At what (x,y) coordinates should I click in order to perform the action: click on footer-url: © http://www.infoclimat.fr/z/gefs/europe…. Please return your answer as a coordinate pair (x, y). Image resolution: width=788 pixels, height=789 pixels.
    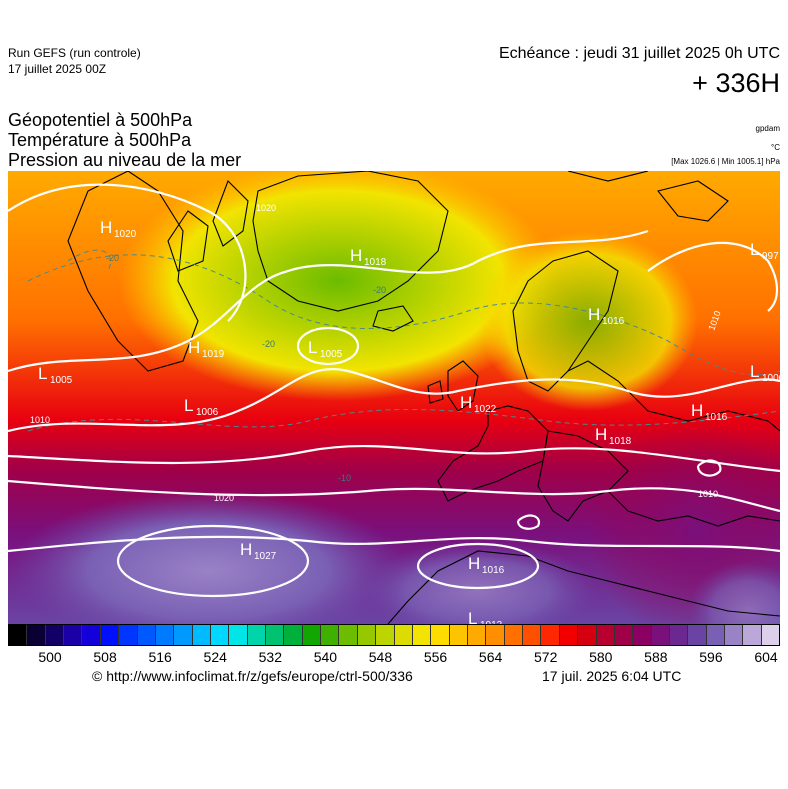
    Looking at the image, I should click on (252, 676).